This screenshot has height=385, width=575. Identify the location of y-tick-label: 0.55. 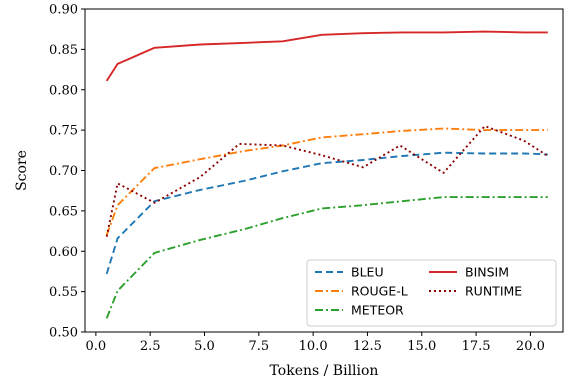
(63, 292).